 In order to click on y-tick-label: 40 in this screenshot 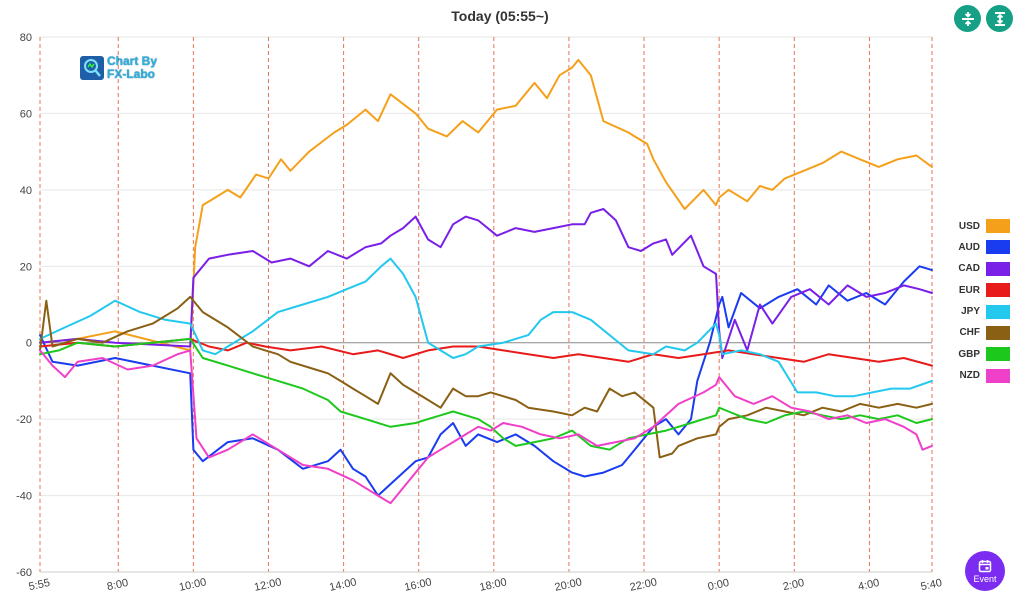, I will do `click(26, 191)`.